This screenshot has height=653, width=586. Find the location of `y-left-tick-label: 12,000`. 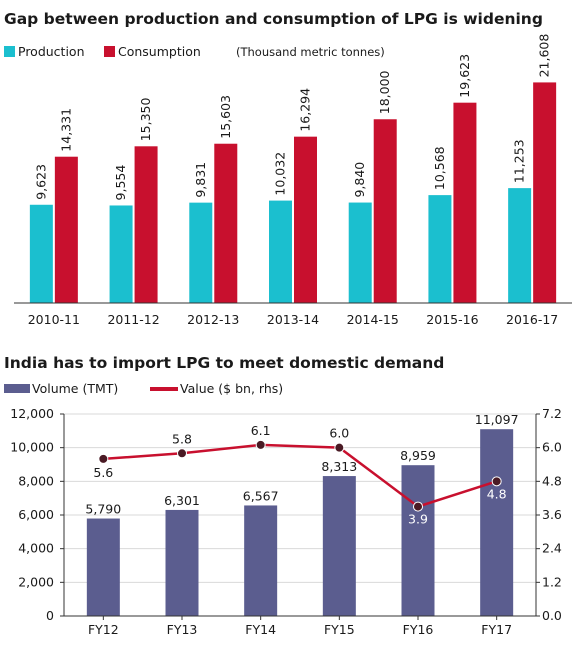

y-left-tick-label: 12,000 is located at coordinates (32, 413).